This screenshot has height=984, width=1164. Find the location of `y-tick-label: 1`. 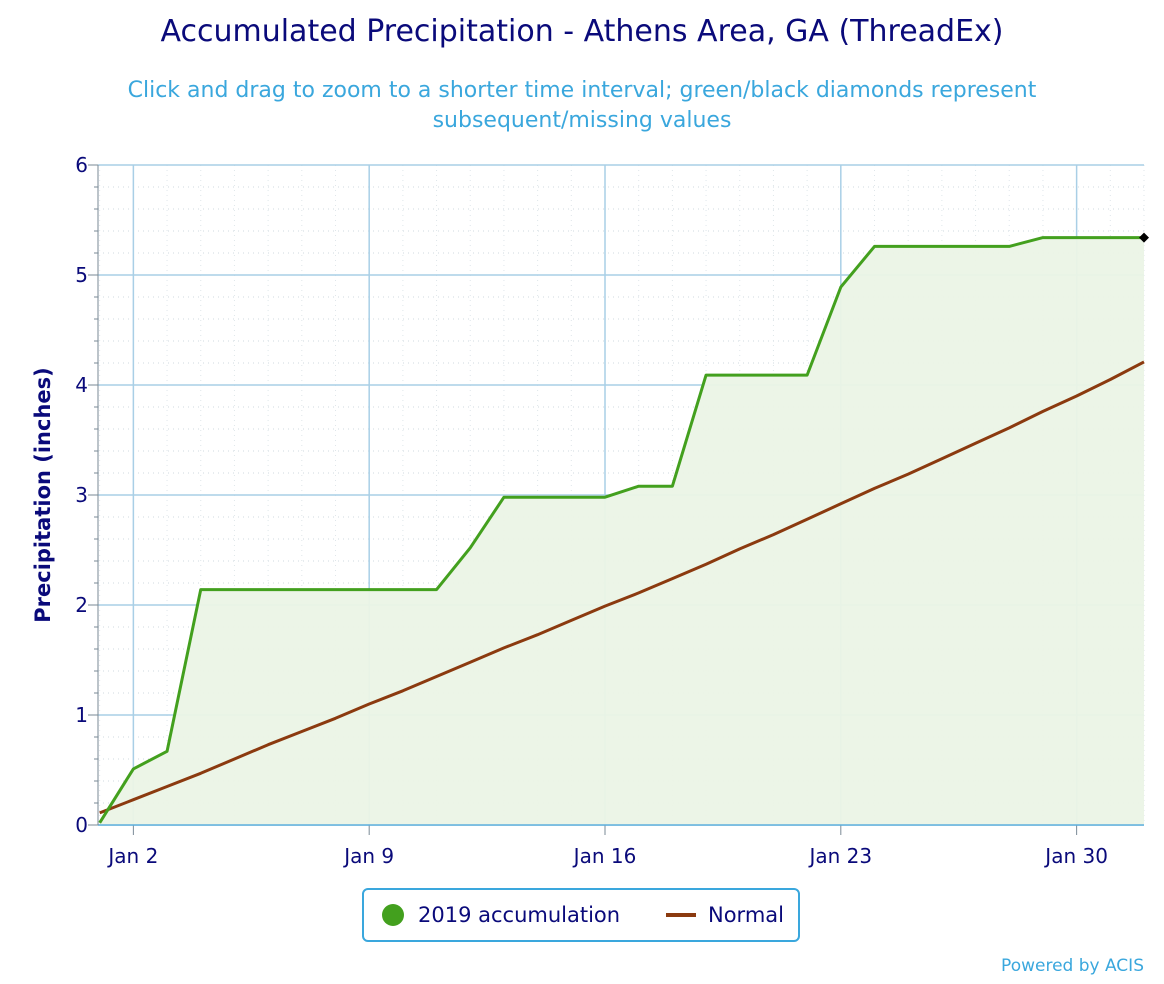

y-tick-label: 1 is located at coordinates (81, 715).